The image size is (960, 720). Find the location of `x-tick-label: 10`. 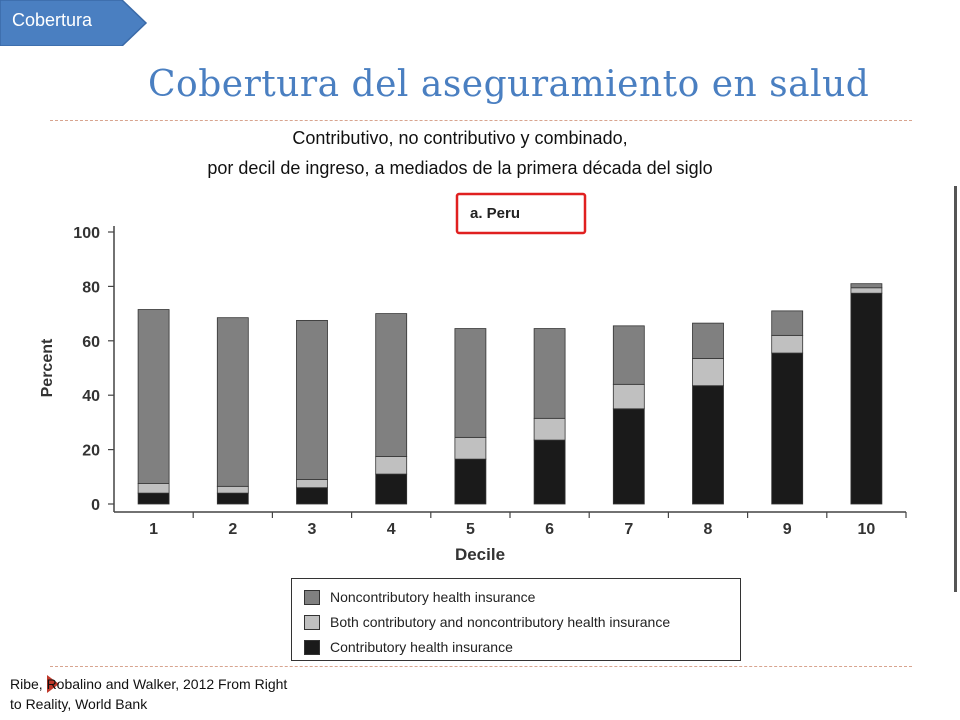

x-tick-label: 10 is located at coordinates (867, 529).